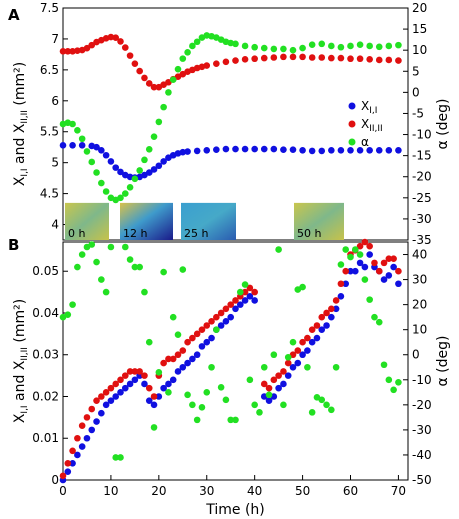 The width and height of the screenshot is (459, 519). What do you see at coordinates (25, 172) in the screenshot?
I see `axis-label-part-sub1: I,I` at bounding box center [25, 172].